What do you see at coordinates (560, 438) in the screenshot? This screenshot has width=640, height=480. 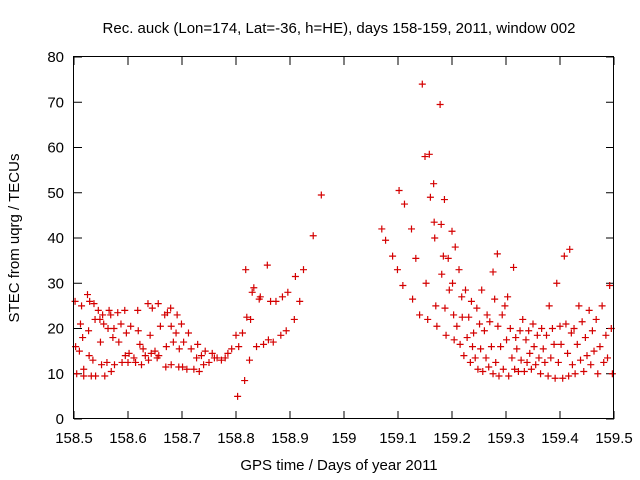 I see `x-tick-label: 159.4` at bounding box center [560, 438].